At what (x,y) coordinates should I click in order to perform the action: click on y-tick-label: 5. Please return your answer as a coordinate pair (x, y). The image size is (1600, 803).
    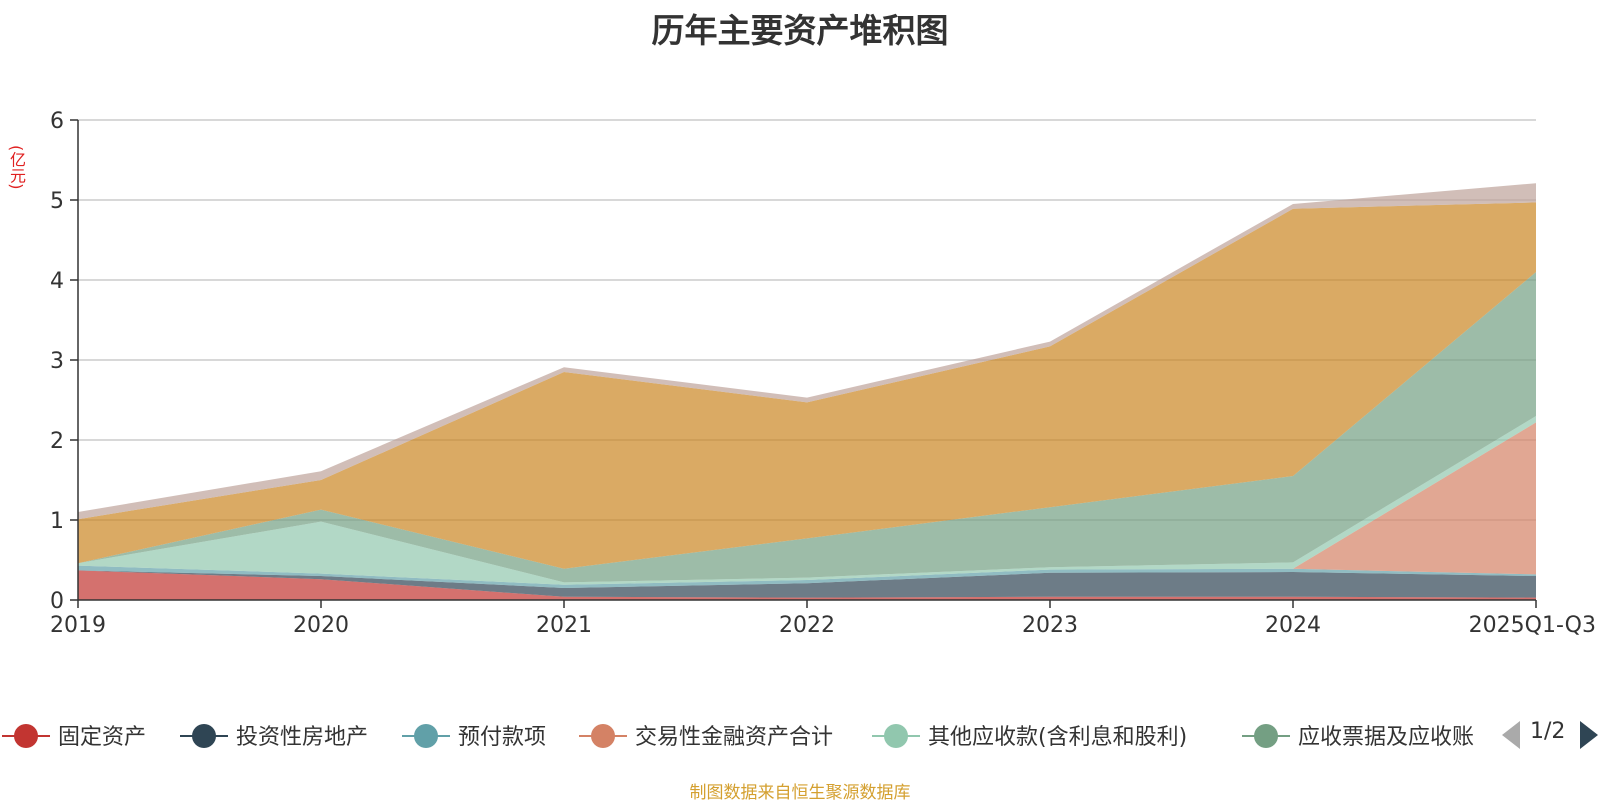
    Looking at the image, I should click on (57, 201).